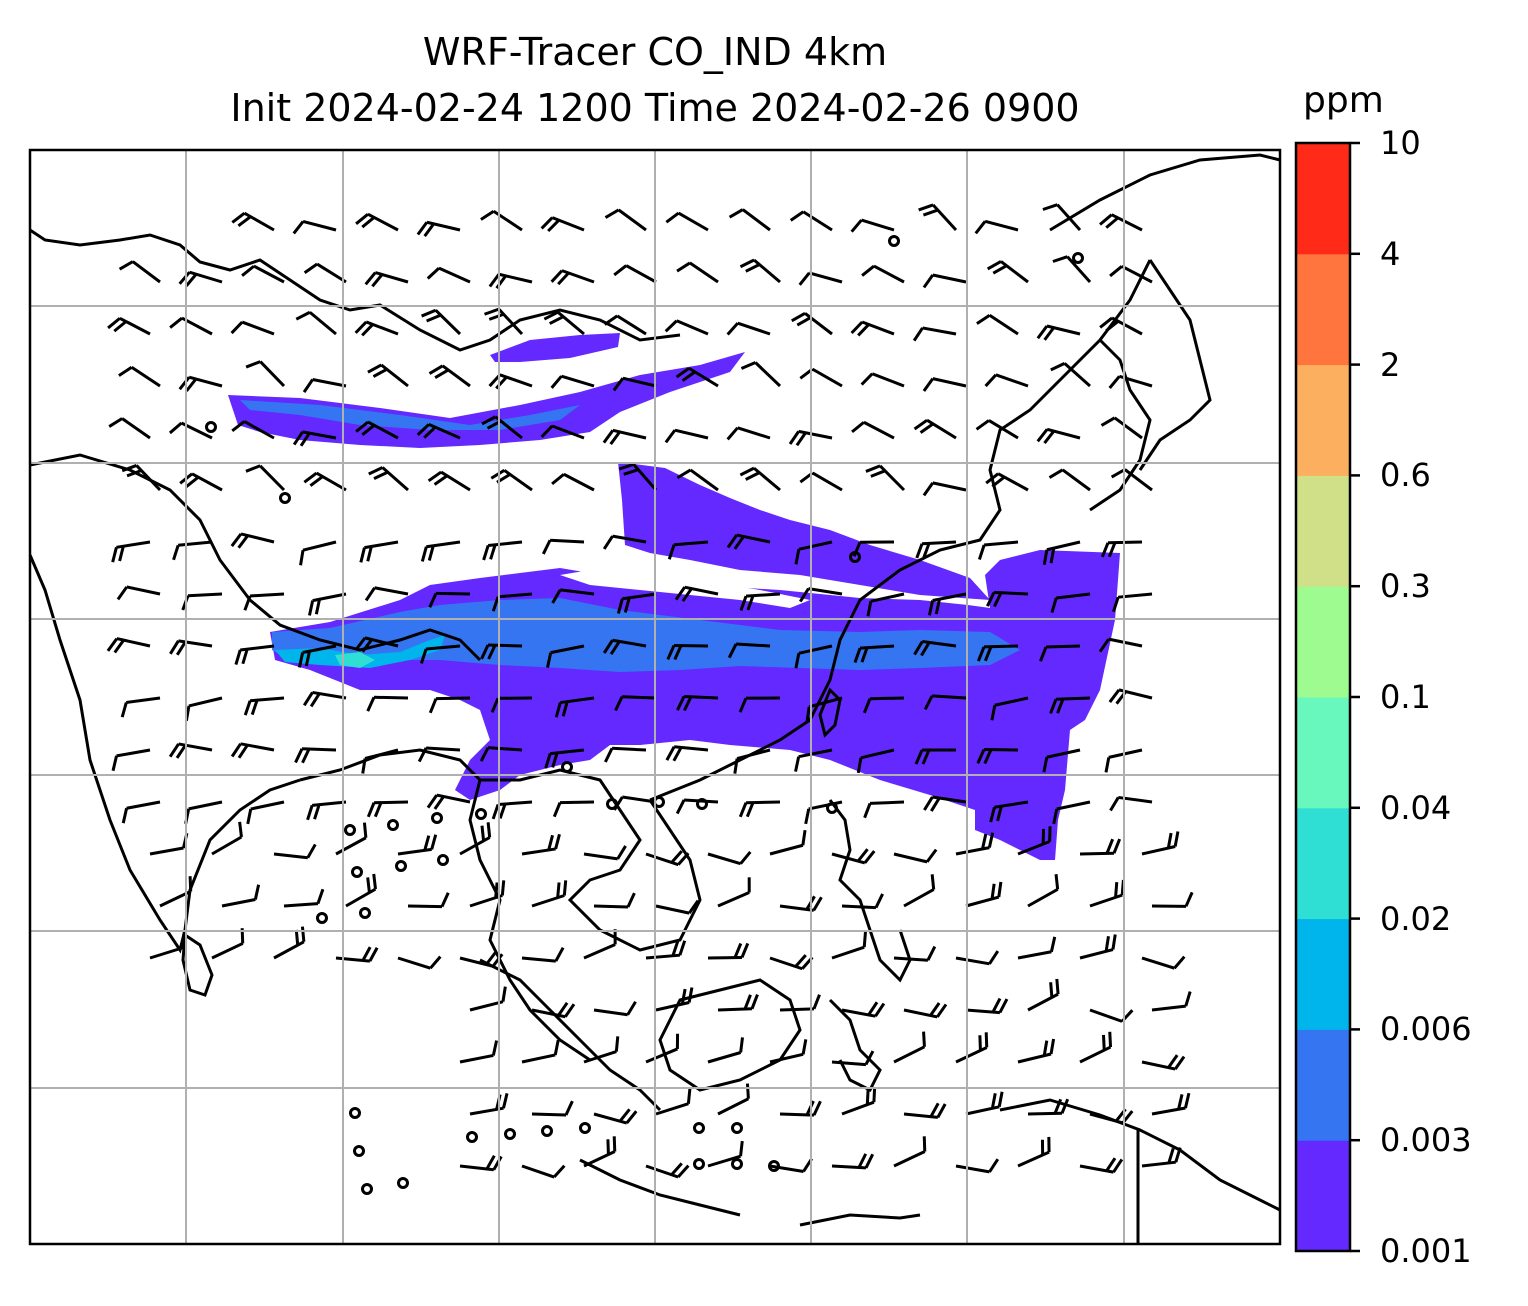  Describe the element at coordinates (730, 1035) in the screenshot. I see `coastline-borneo` at that location.